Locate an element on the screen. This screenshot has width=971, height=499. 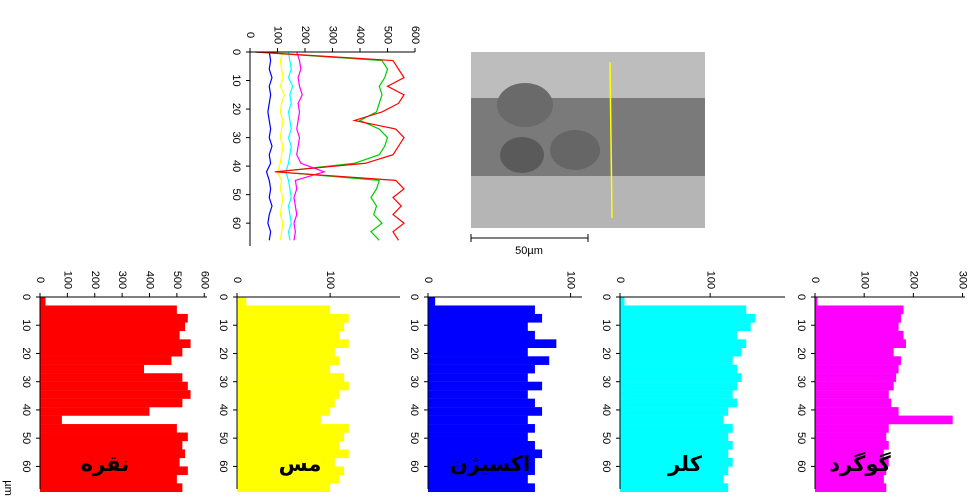
x-tick-label: 300 is located at coordinates (122, 280).